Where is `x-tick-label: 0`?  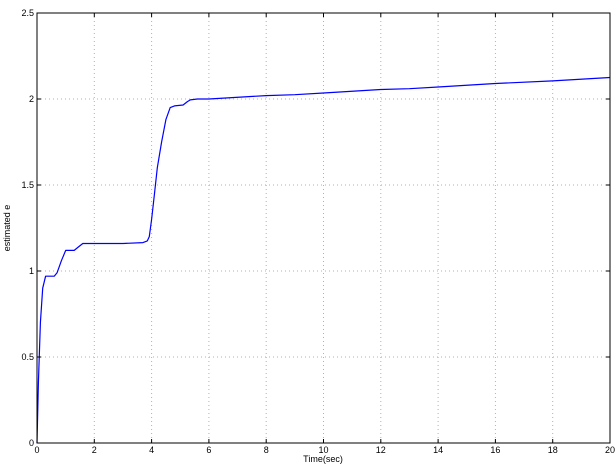
x-tick-label: 0 is located at coordinates (36, 450).